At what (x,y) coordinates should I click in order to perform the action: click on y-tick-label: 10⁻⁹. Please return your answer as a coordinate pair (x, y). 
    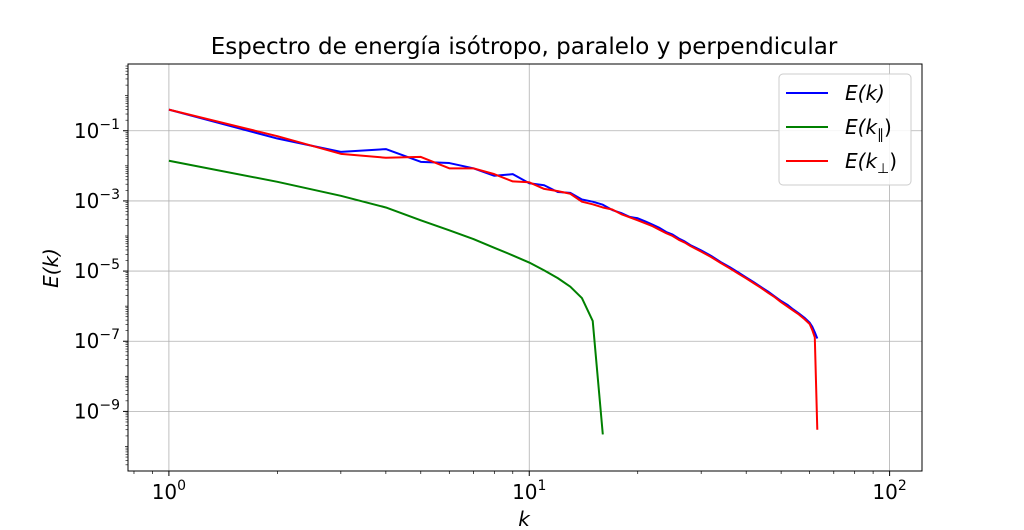
    Looking at the image, I should click on (97, 410).